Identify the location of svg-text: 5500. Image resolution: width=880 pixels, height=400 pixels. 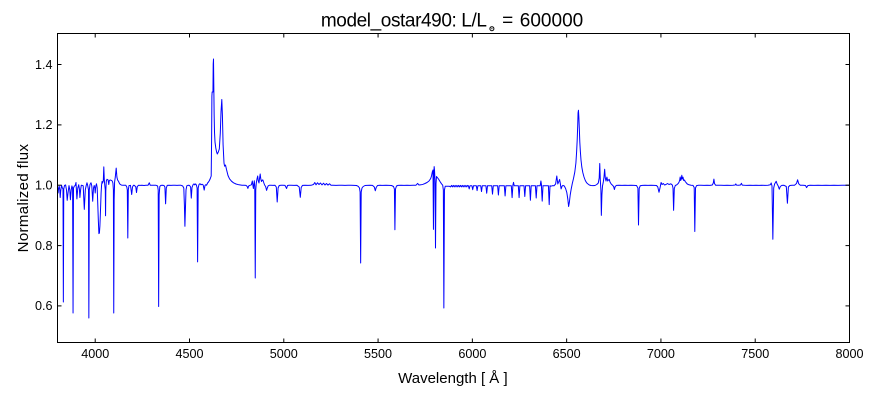
(378, 354).